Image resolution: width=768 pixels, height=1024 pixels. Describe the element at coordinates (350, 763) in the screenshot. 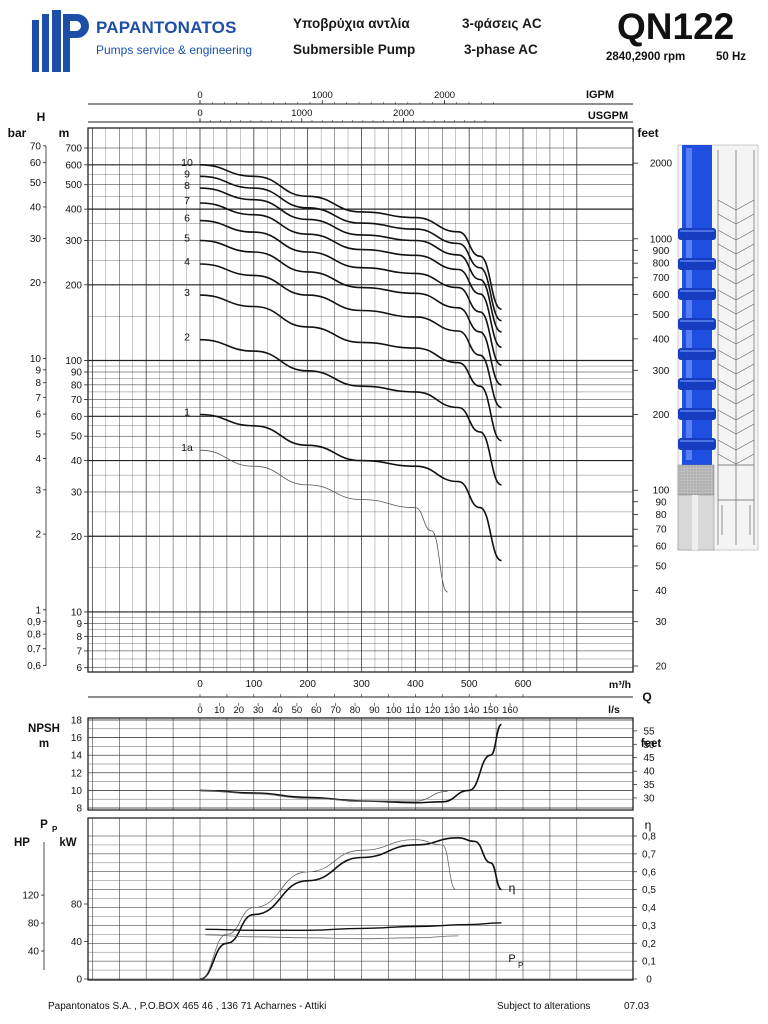

I see `npsh-curve-NPSH` at that location.